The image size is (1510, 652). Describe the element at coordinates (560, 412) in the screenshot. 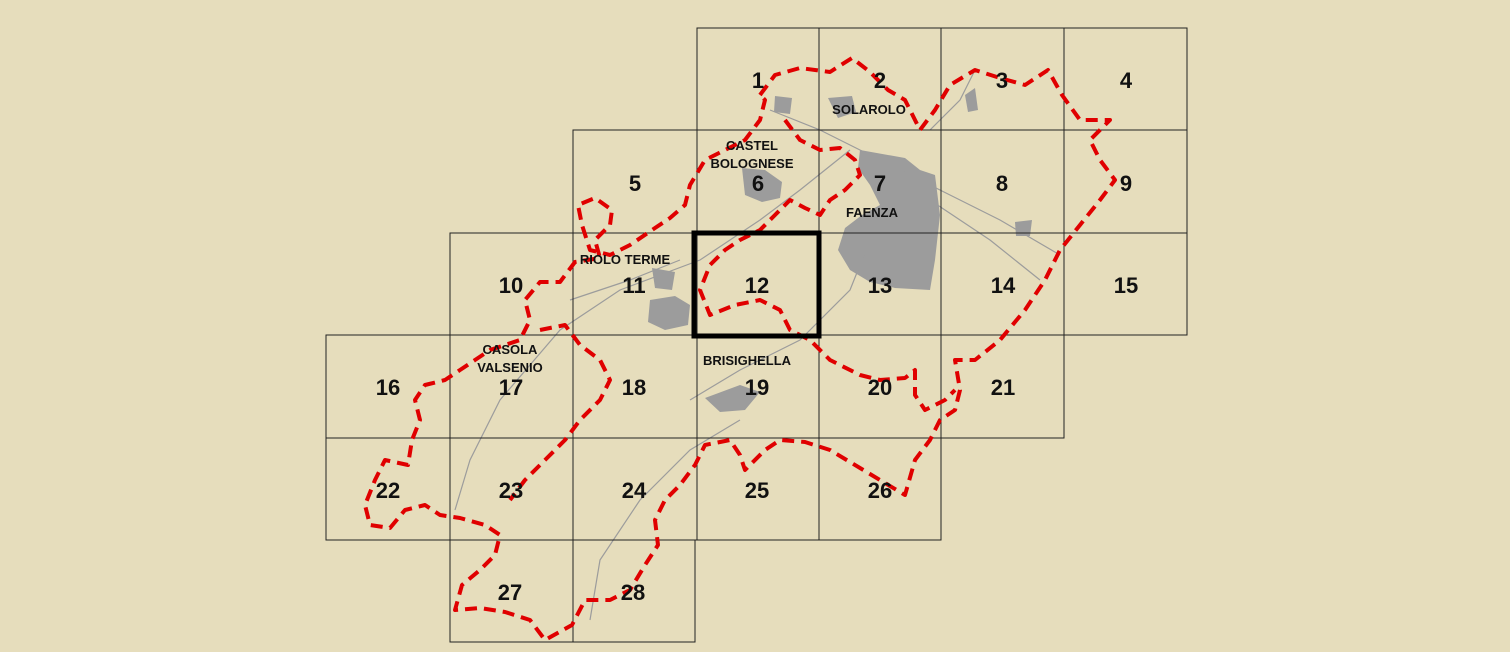

I see `district-boundary-west` at that location.